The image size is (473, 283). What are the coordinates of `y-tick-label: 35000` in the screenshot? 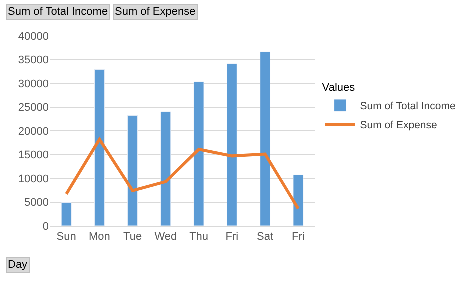 It's located at (33, 60).